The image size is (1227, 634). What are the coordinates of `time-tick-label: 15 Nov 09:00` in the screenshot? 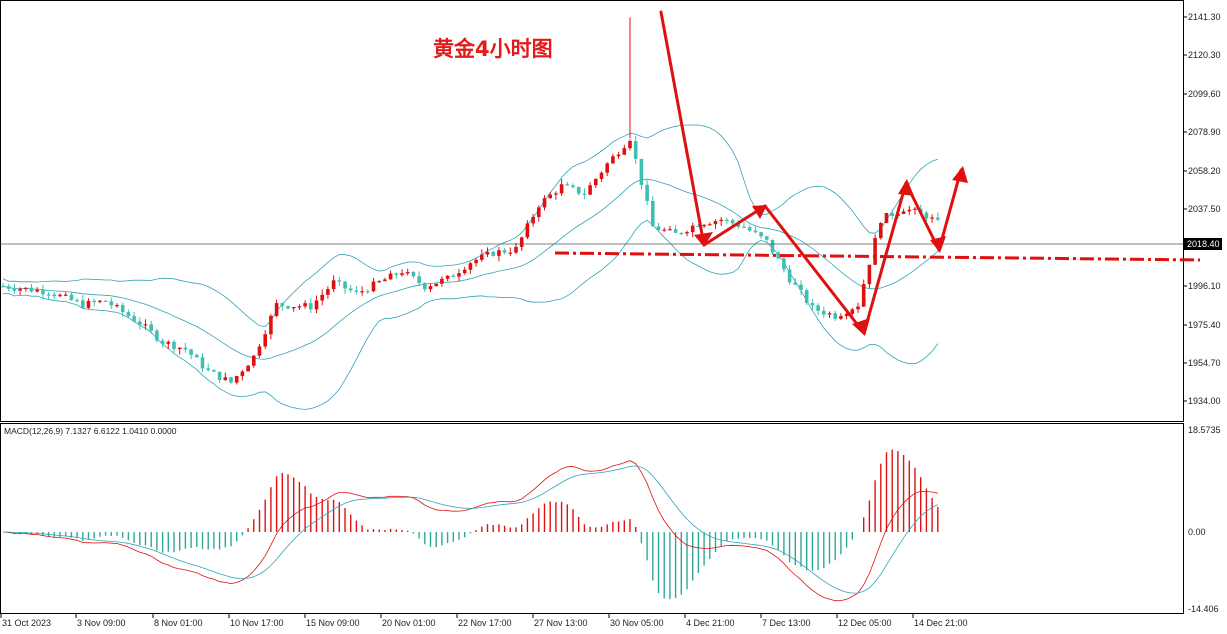 It's located at (333, 623).